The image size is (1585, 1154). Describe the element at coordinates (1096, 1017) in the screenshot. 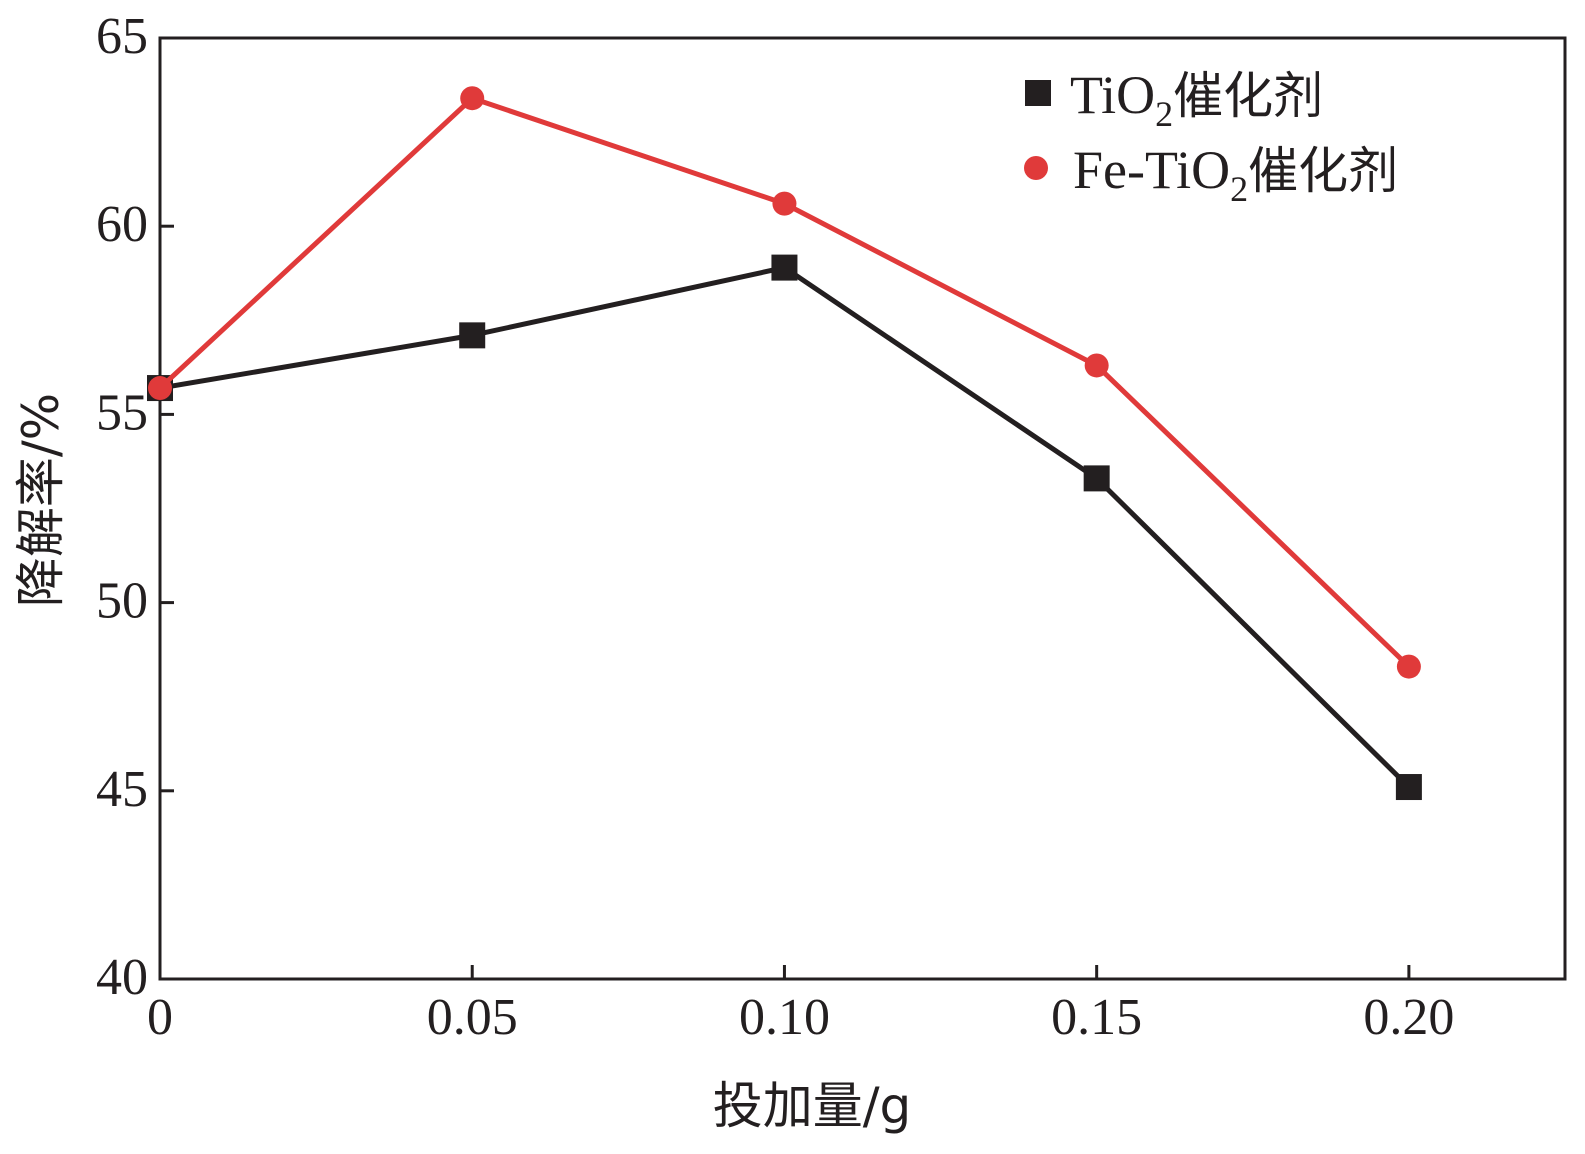

I see `x-tick-label: 0.15` at that location.